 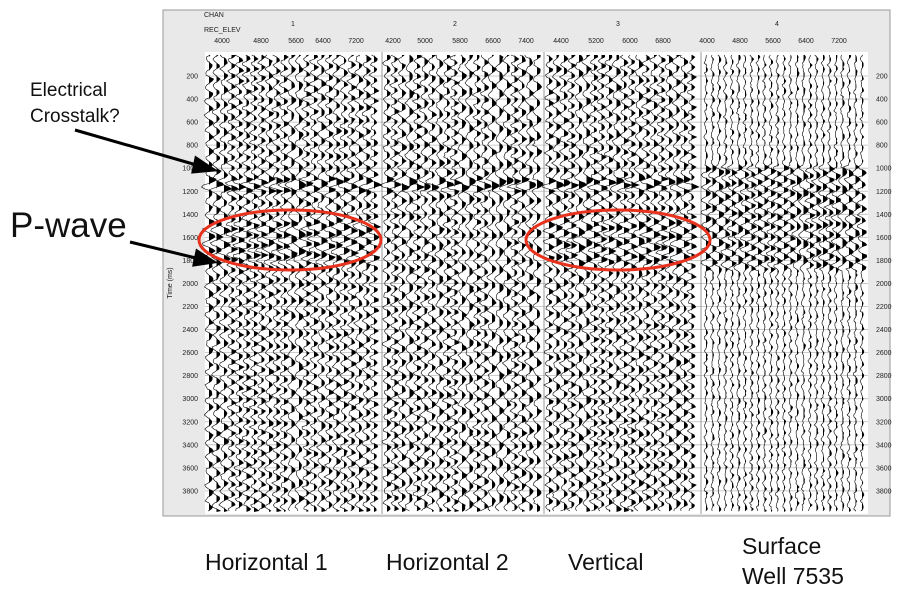 What do you see at coordinates (190, 376) in the screenshot?
I see `time-tick-label: 2800` at bounding box center [190, 376].